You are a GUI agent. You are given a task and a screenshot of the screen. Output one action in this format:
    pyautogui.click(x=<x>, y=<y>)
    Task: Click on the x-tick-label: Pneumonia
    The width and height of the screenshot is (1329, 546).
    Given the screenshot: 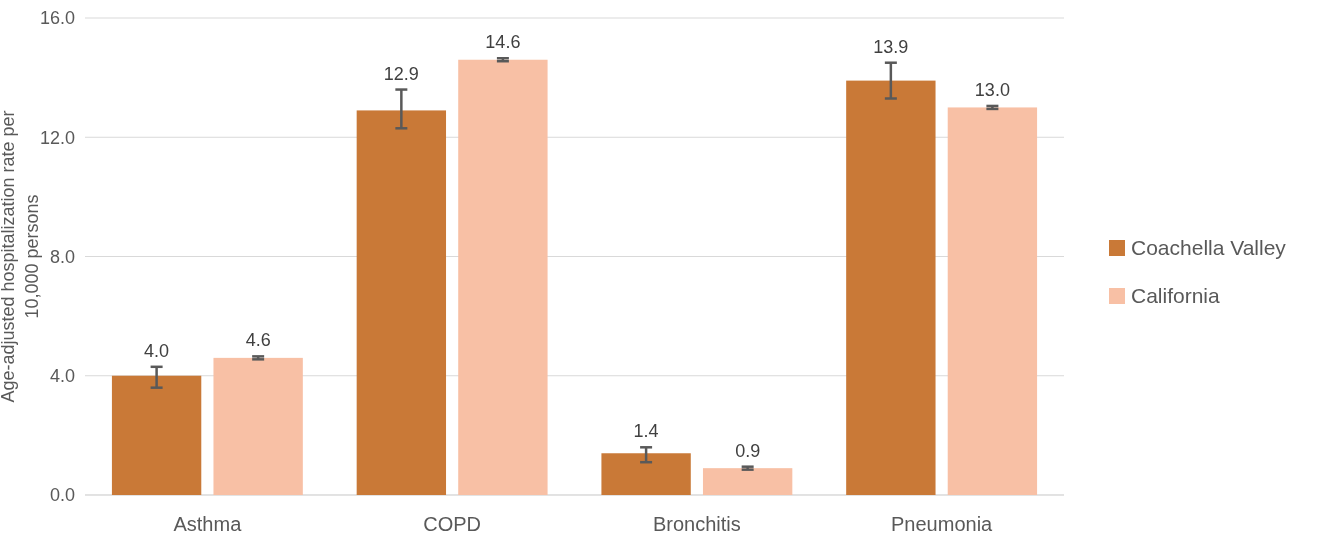 What is the action you would take?
    pyautogui.click(x=942, y=524)
    